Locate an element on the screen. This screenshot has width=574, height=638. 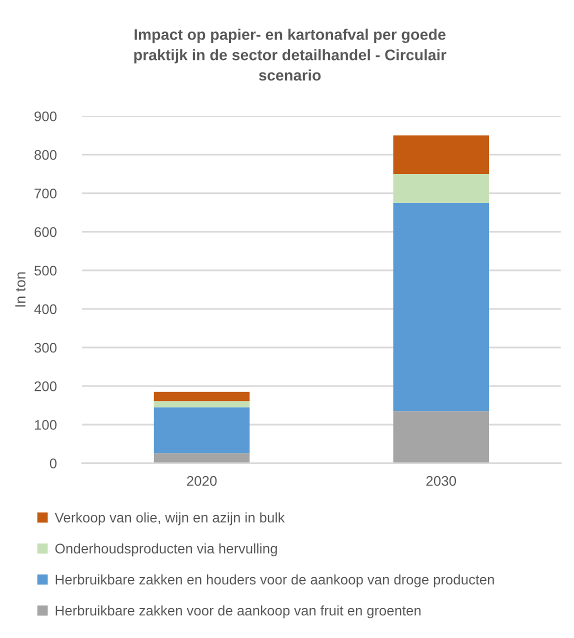
y-tick-label: 0 is located at coordinates (53, 463).